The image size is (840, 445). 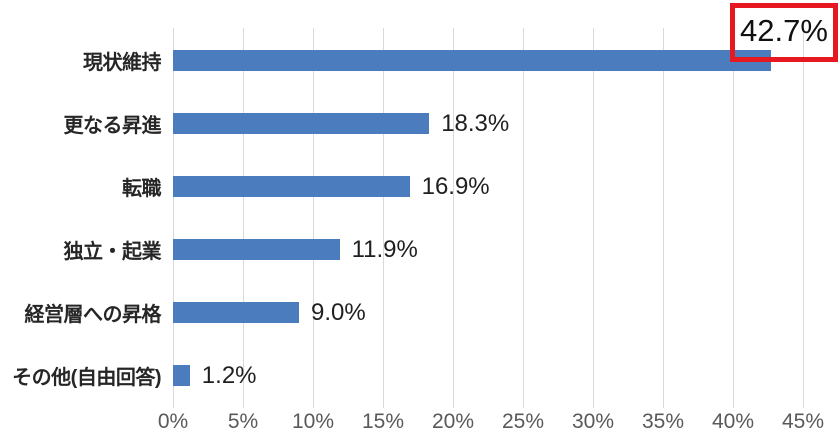 What do you see at coordinates (455, 186) in the screenshot?
I see `value-label: 16.9%` at bounding box center [455, 186].